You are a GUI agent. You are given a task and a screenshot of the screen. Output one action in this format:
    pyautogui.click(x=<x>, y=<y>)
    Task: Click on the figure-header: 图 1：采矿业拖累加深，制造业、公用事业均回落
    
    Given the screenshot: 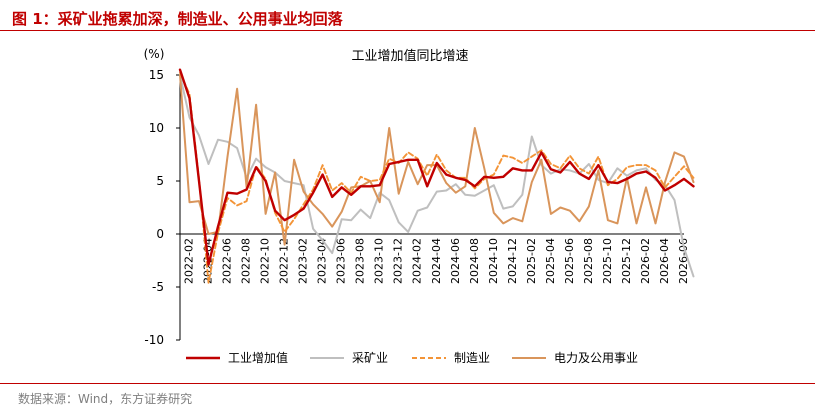 What is the action you would take?
    pyautogui.click(x=407, y=15)
    